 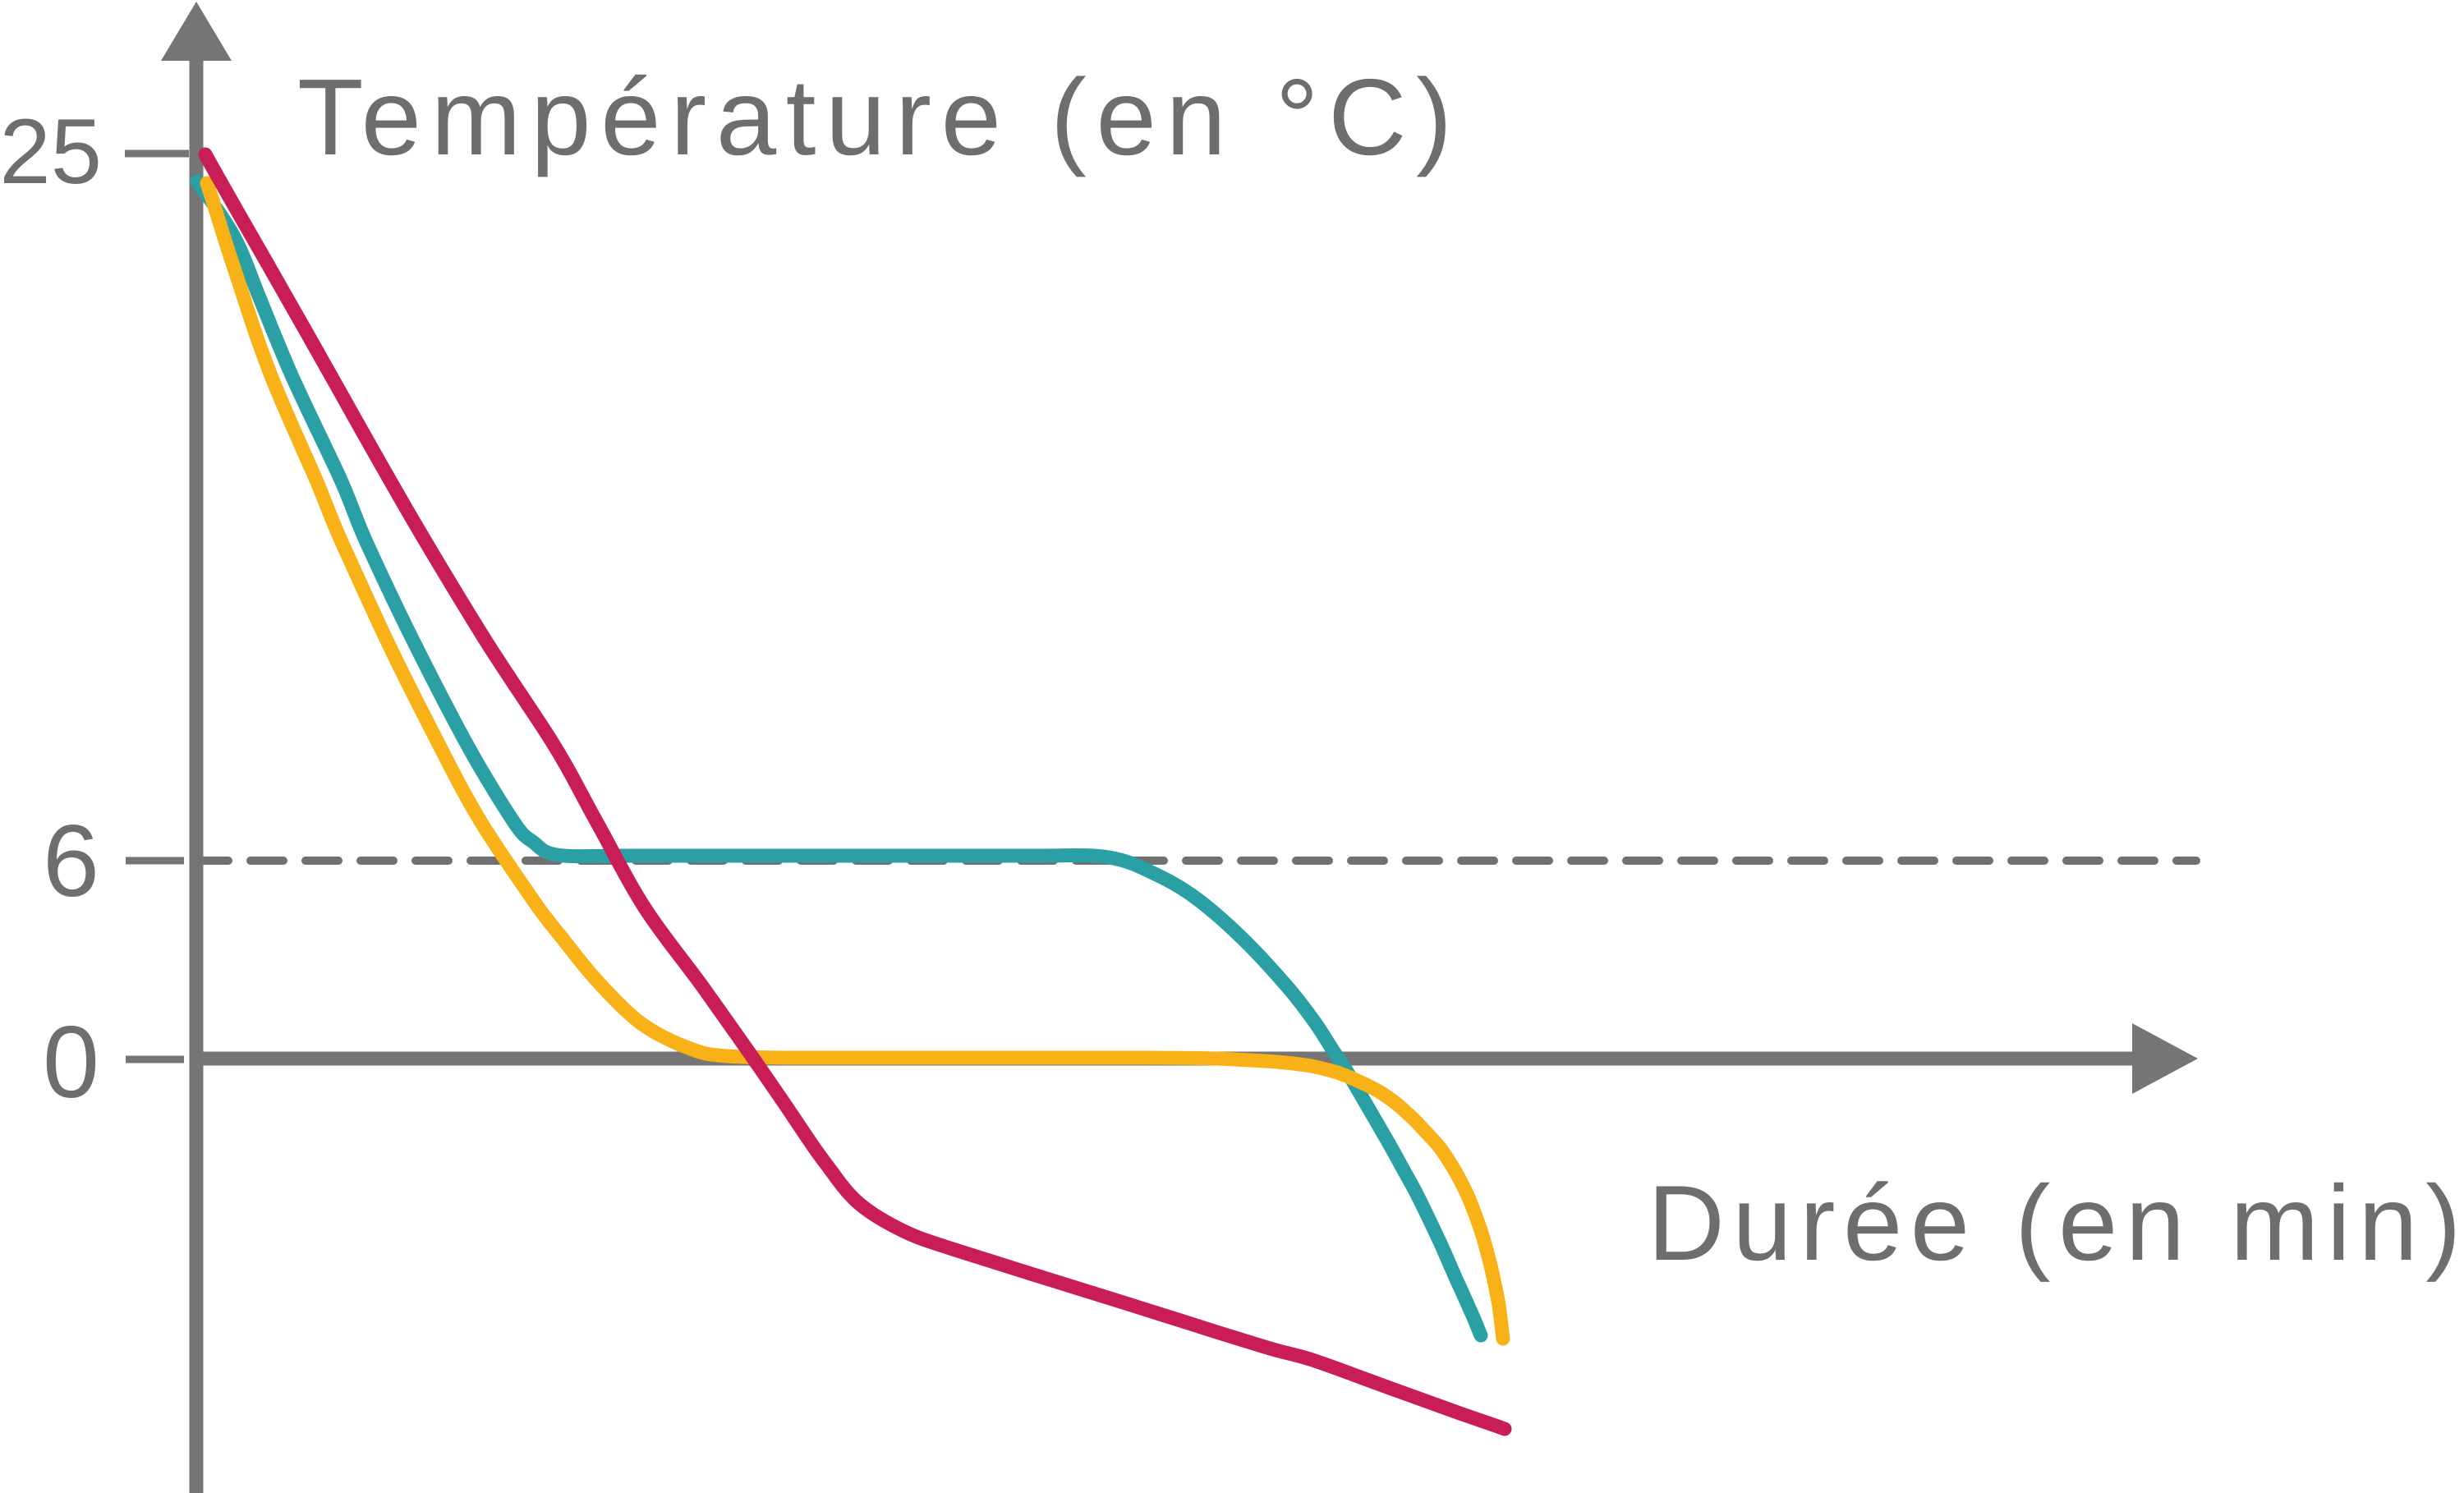 I want to click on svg-text: 6, so click(x=71, y=862).